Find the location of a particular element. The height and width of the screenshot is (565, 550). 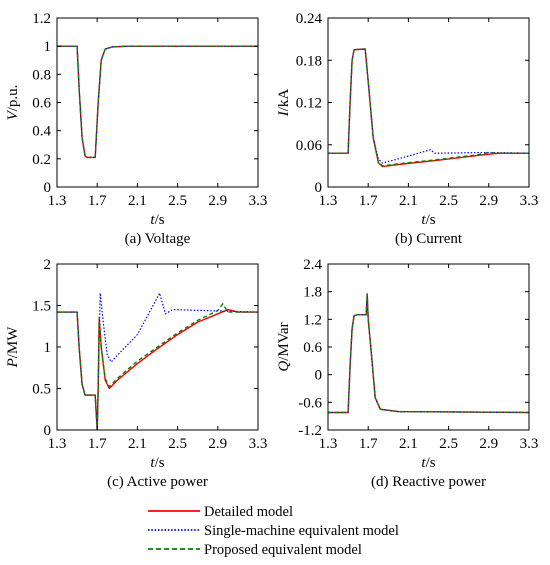

y-tick-label: 0.12 is located at coordinates (309, 104).